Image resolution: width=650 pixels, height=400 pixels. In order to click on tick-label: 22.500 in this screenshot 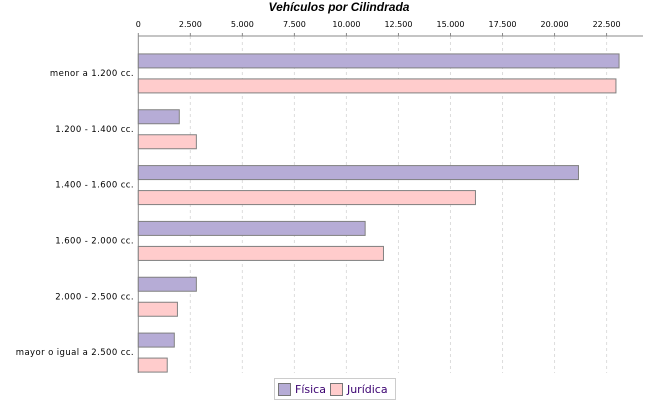, I will do `click(607, 24)`.